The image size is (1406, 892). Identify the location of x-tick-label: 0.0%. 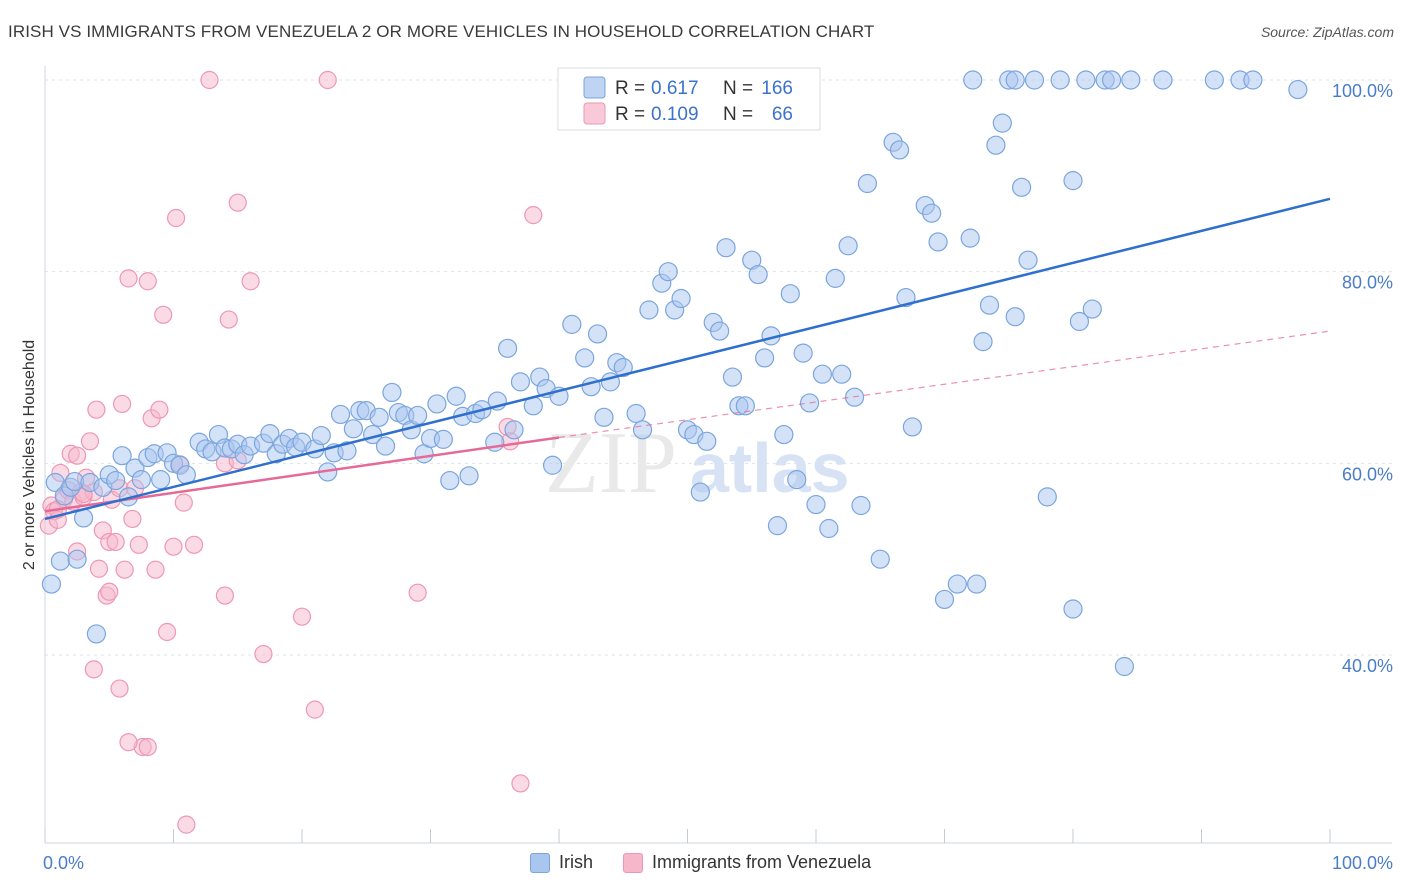
(63, 863).